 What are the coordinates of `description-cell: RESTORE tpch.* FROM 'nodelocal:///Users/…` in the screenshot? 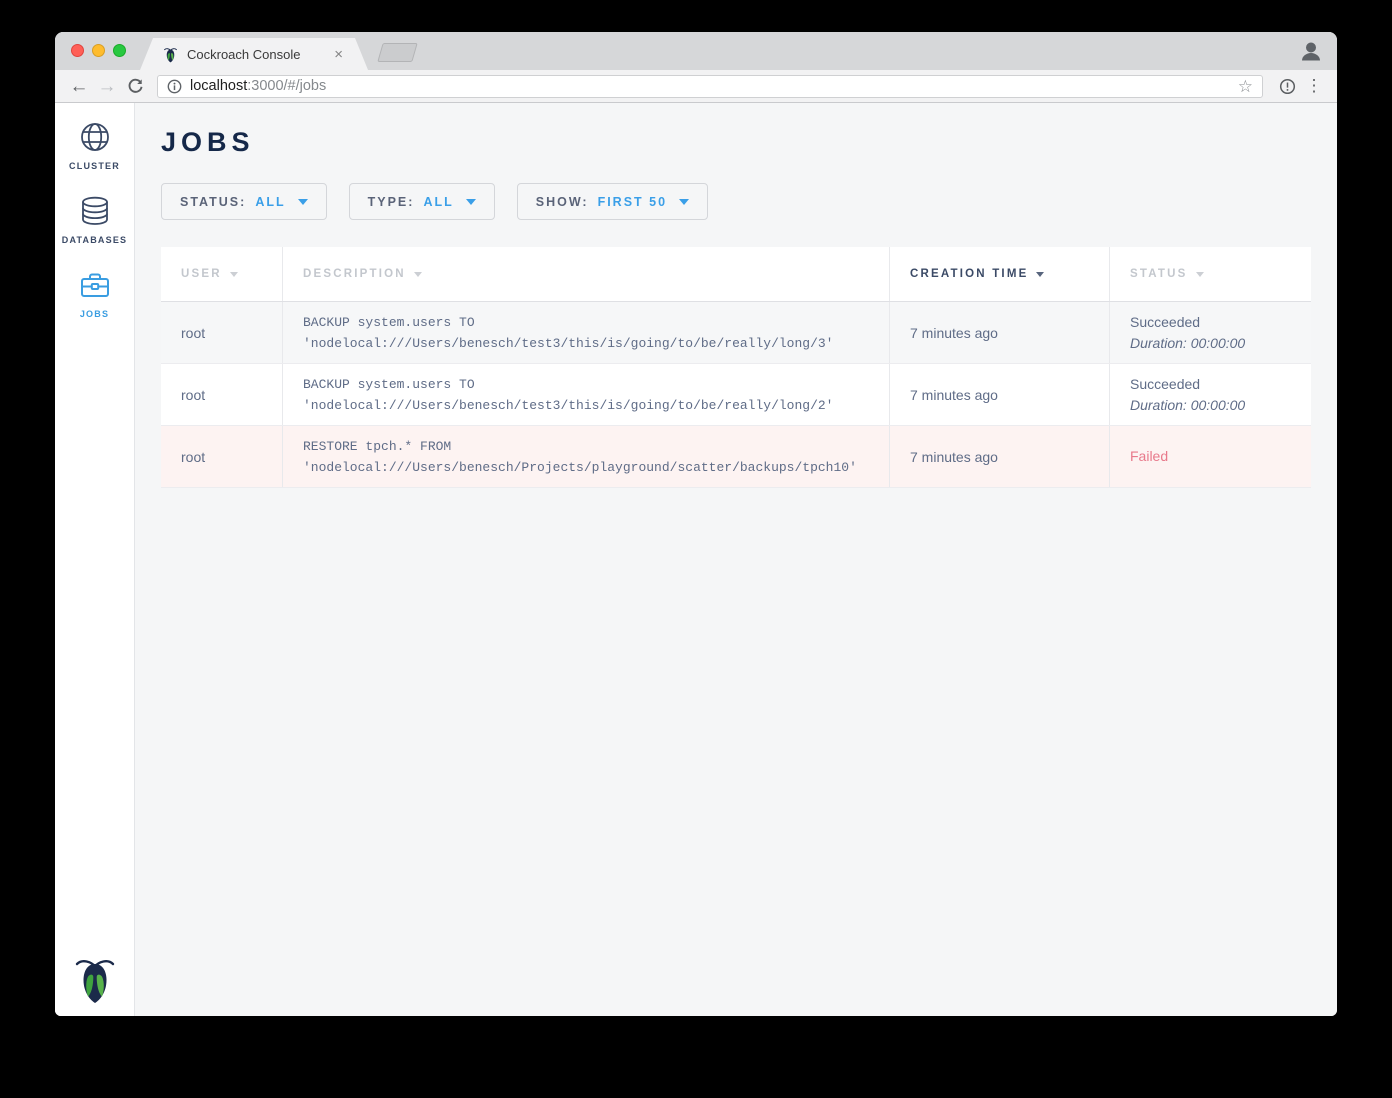 It's located at (586, 456).